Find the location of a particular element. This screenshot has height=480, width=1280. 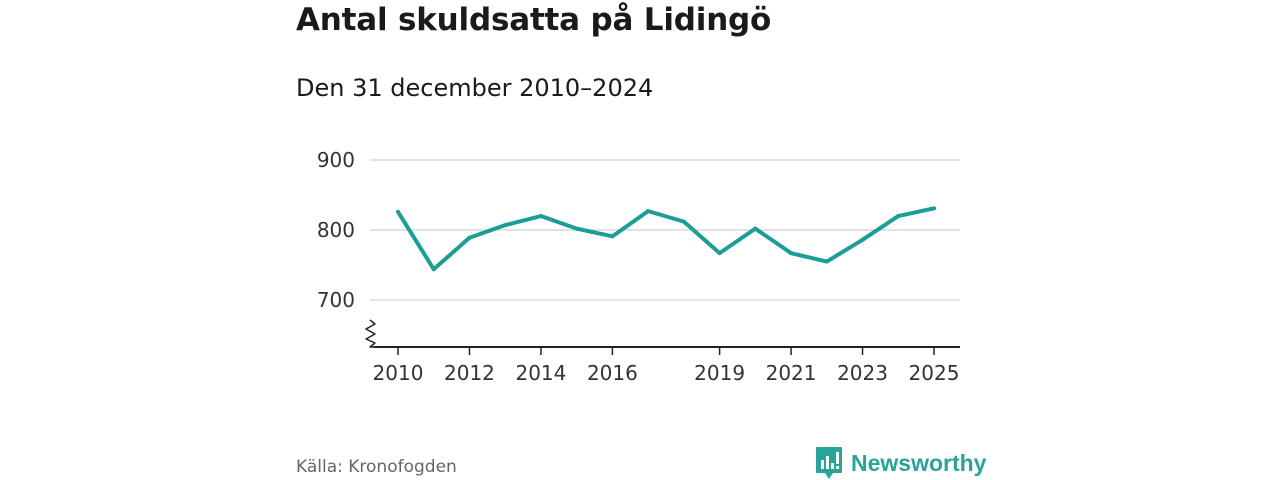

y-axis-ticks: 700 800 900 is located at coordinates (336, 230).